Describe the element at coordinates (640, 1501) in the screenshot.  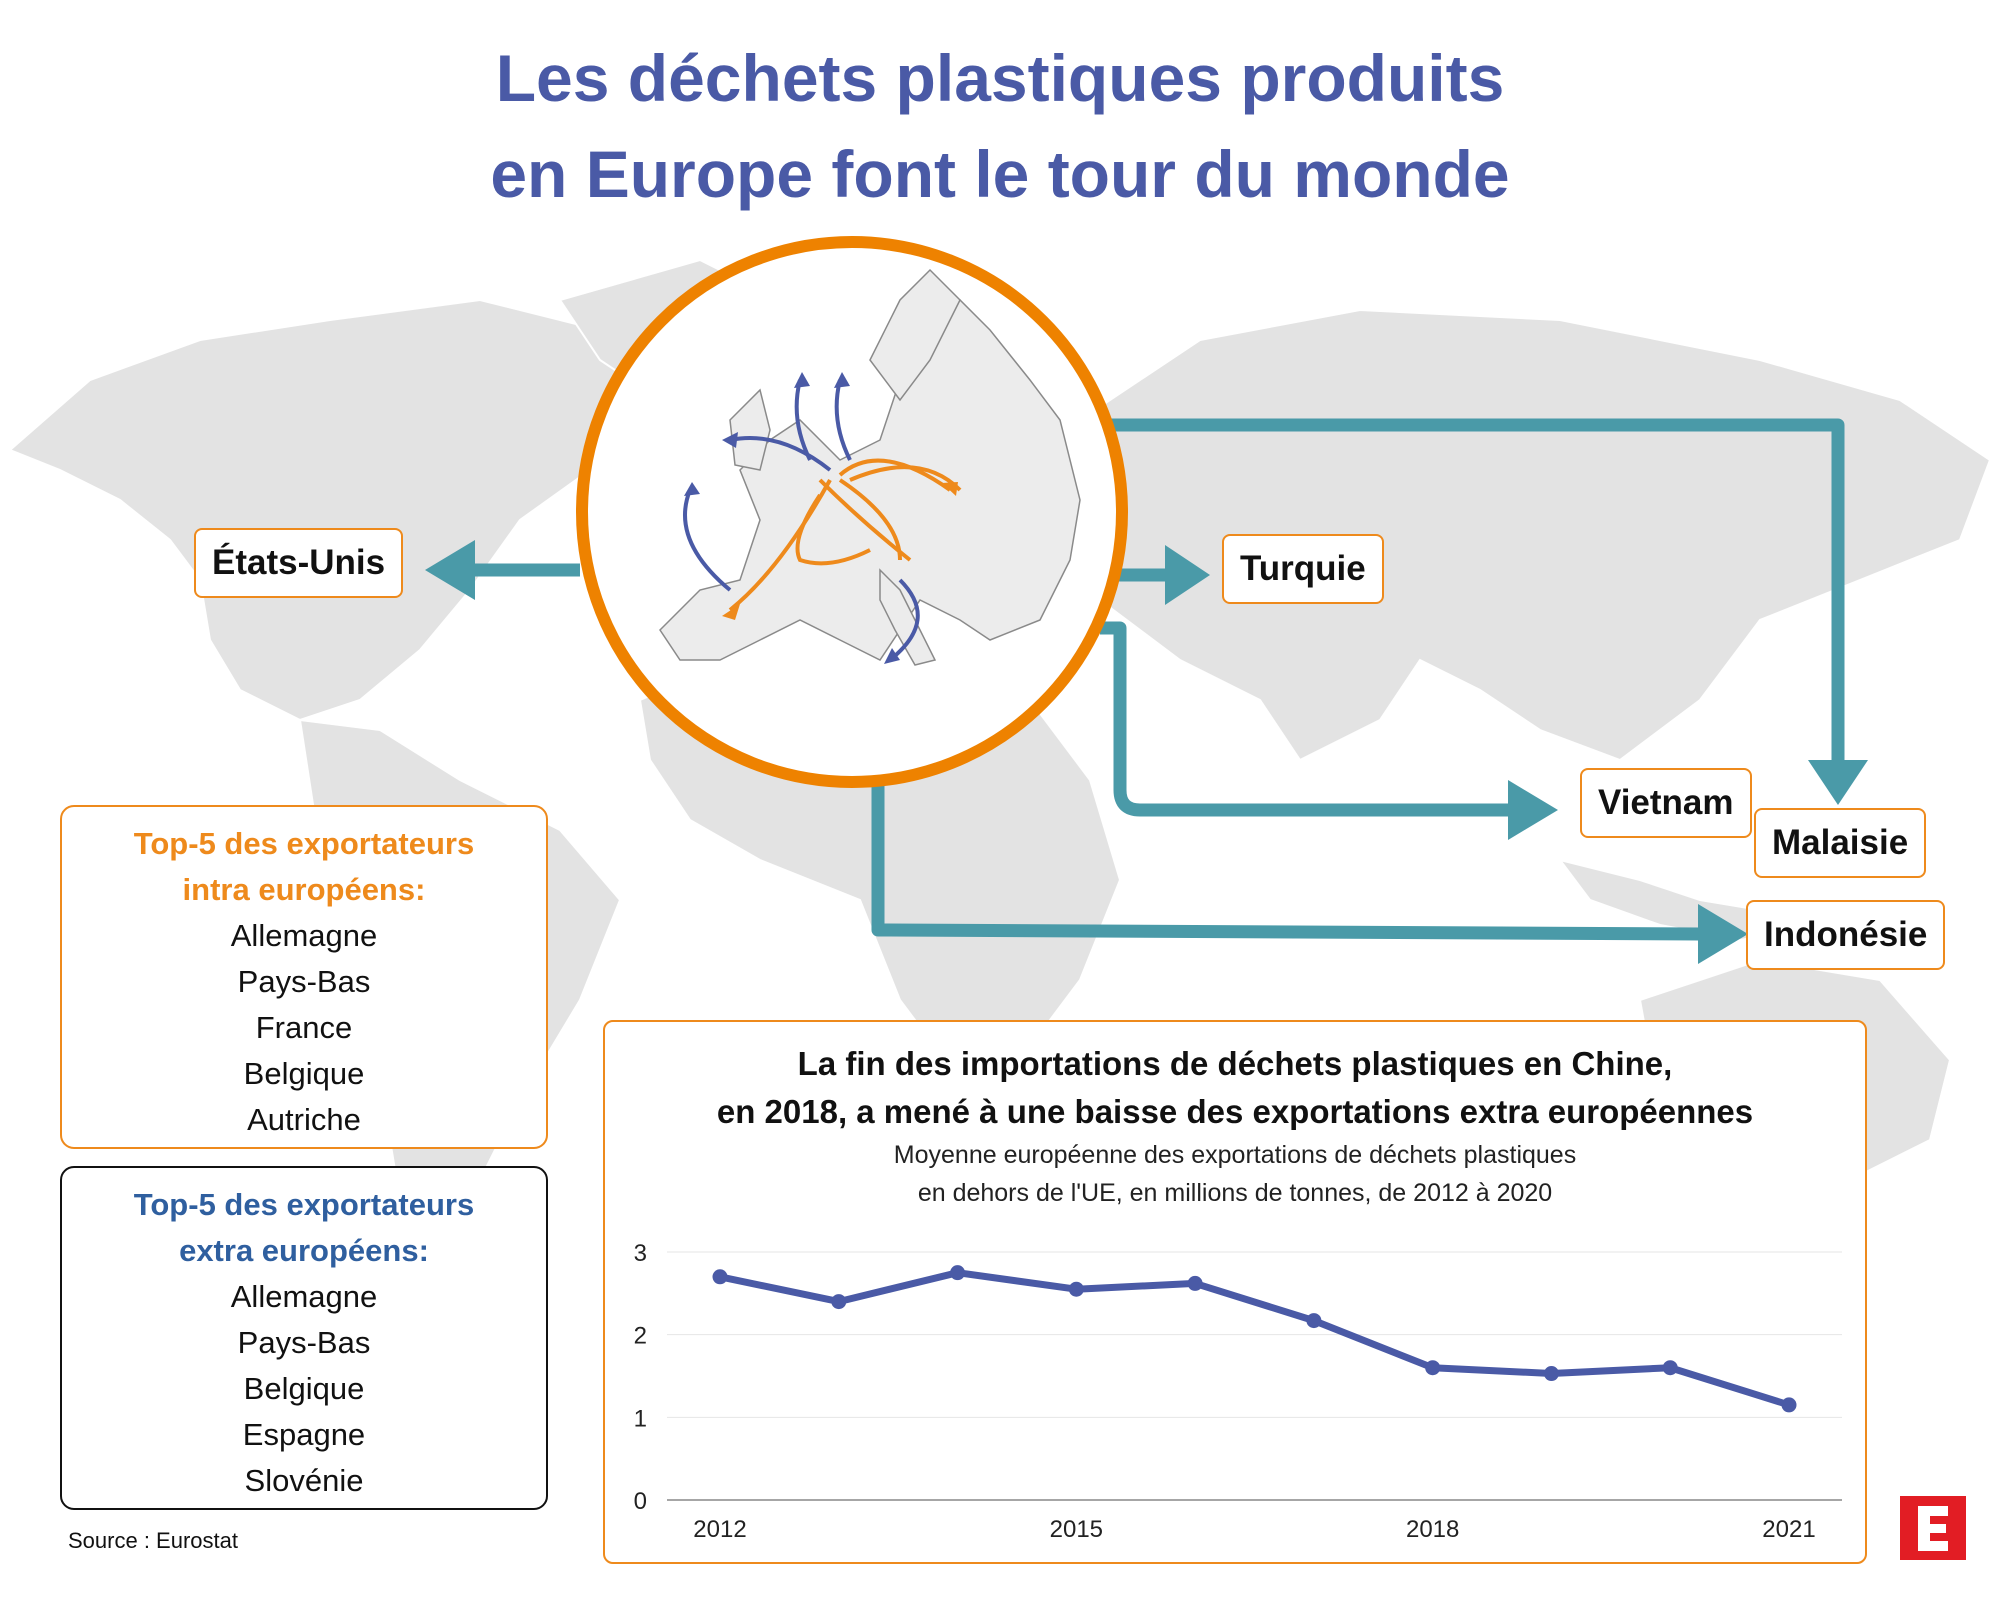
I see `y-tick-label: 0` at that location.